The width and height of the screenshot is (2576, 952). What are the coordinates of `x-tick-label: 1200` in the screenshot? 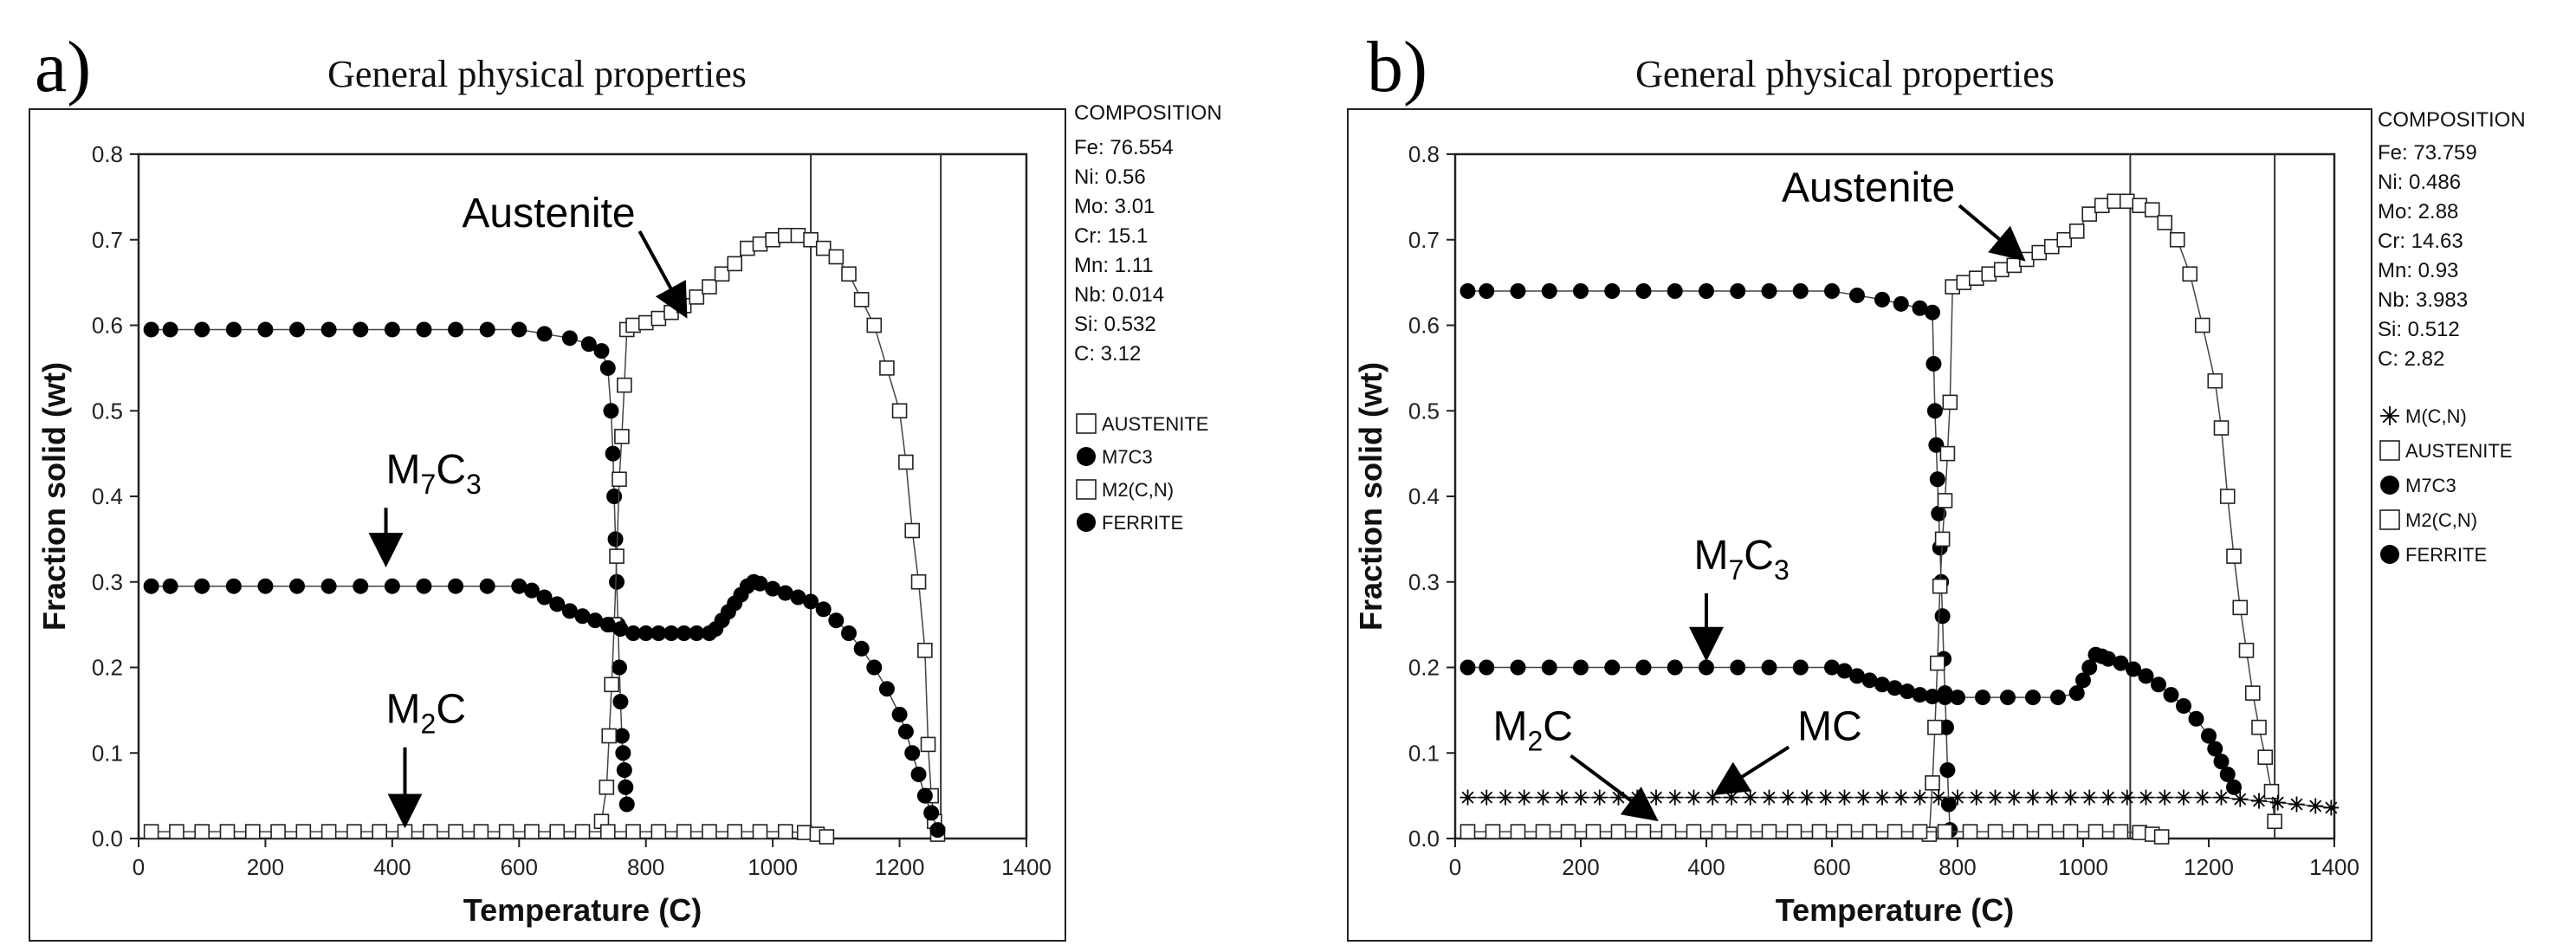 It's located at (900, 867).